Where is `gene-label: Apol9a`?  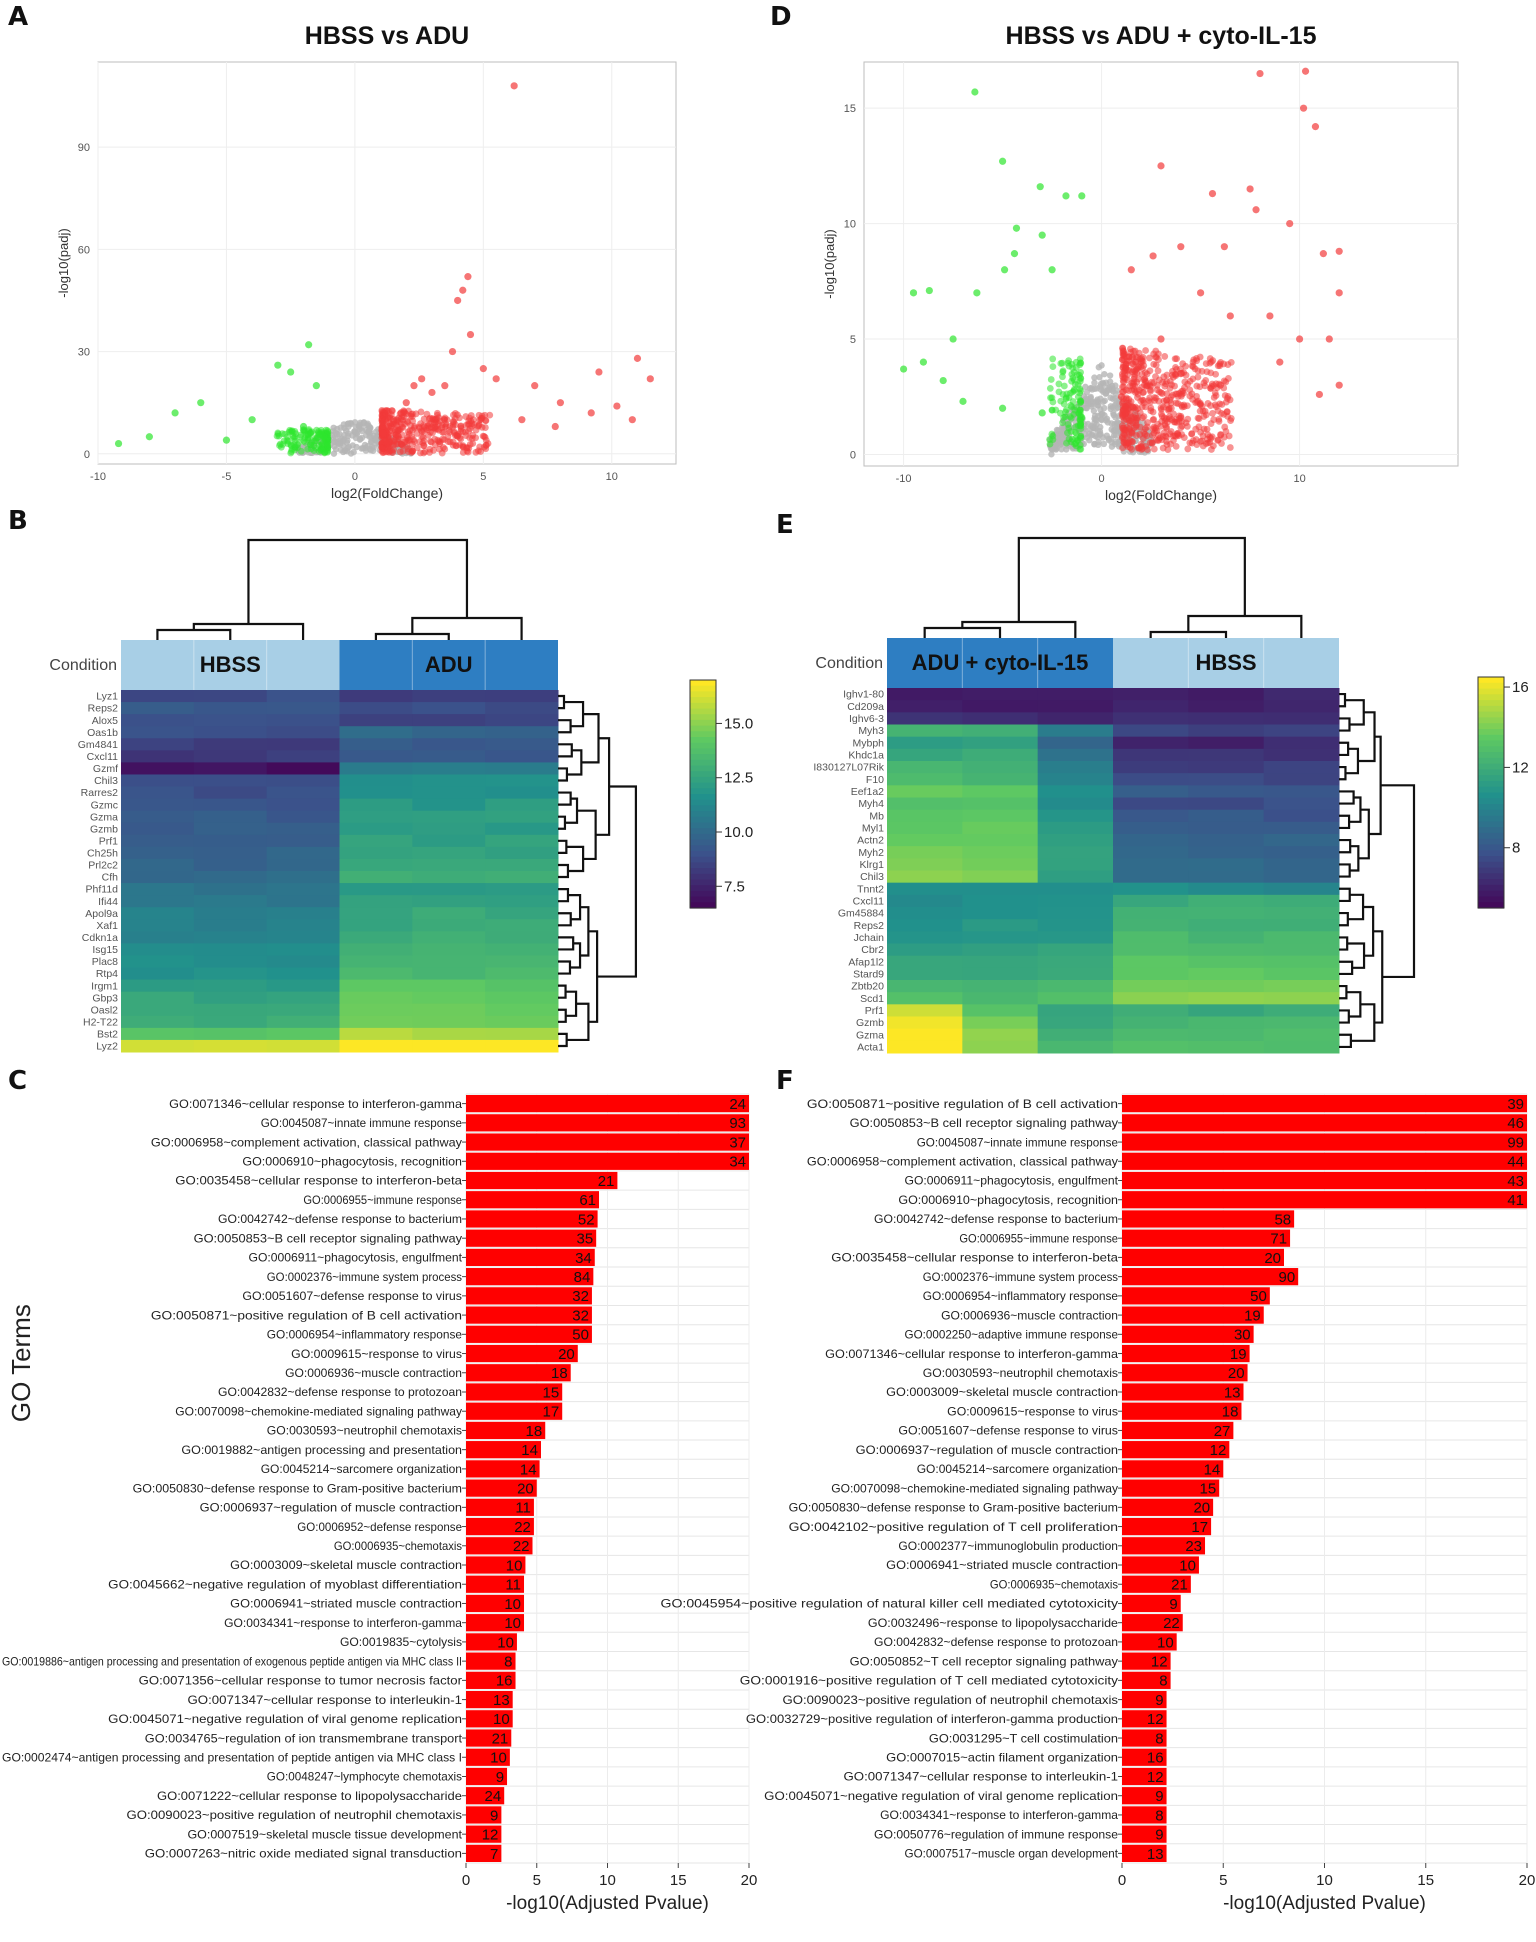 gene-label: Apol9a is located at coordinates (101, 914).